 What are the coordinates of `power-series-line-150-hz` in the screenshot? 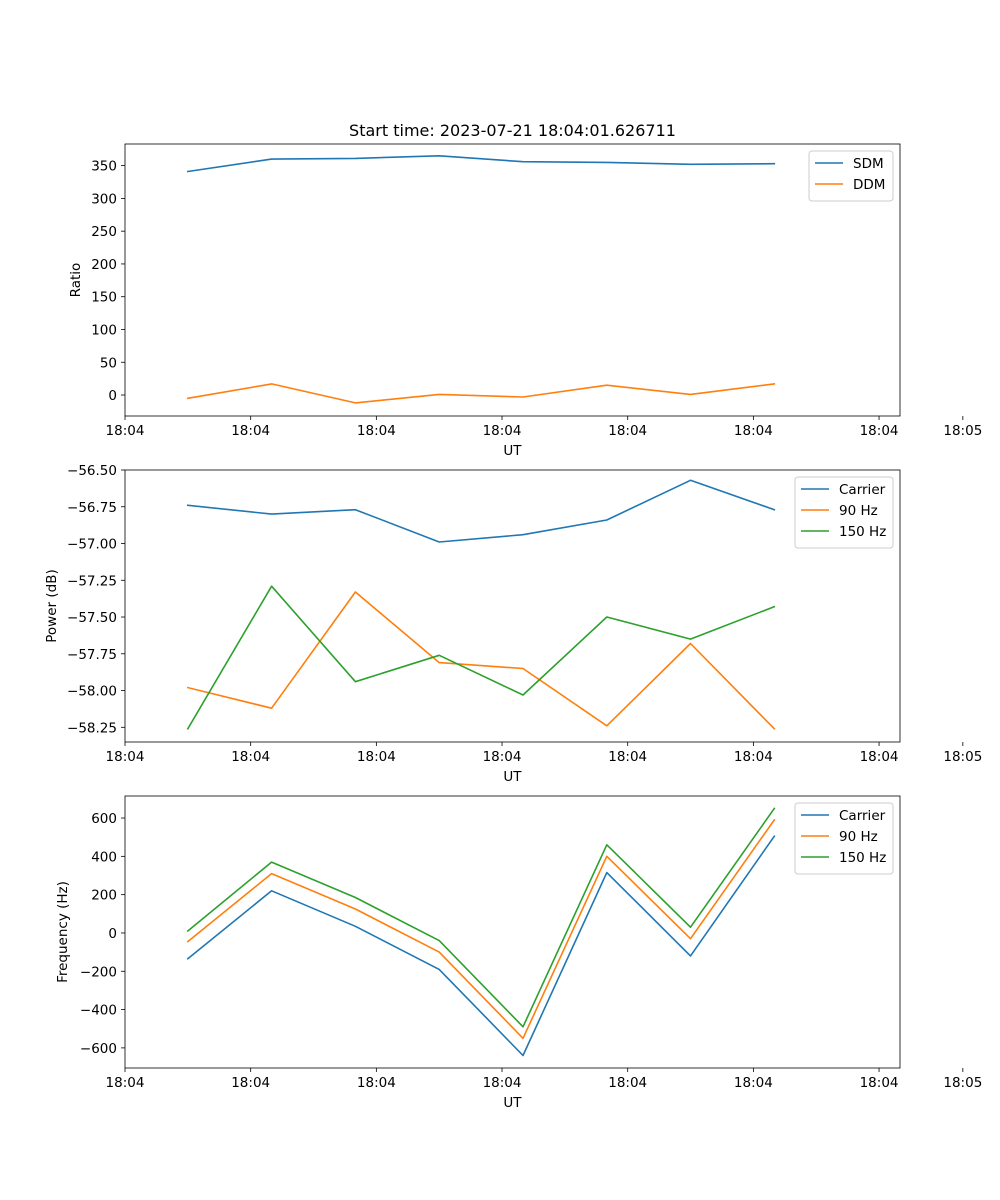 It's located at (481, 657).